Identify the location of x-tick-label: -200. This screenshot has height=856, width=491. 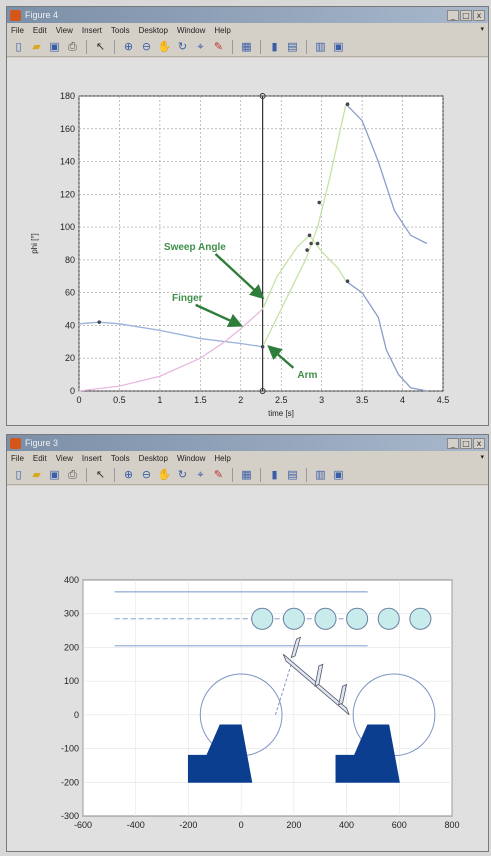
(188, 825).